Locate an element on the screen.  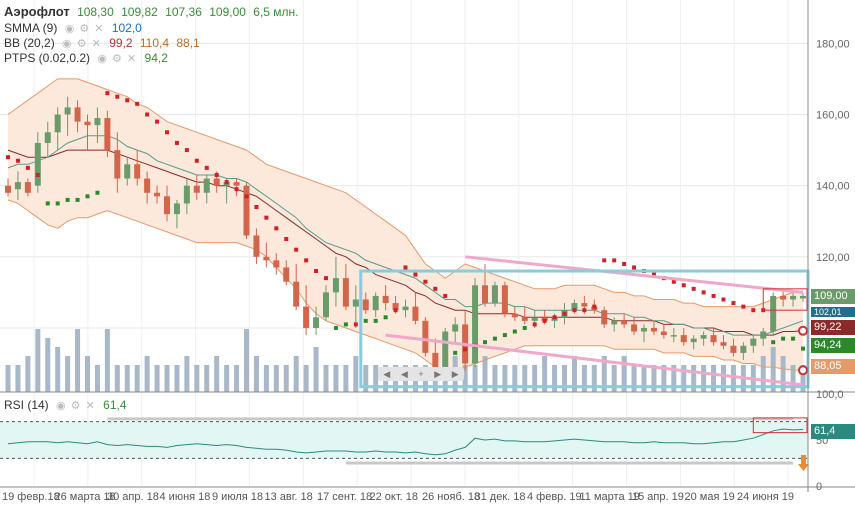
bb-upper-value: 110,4 is located at coordinates (154, 43).